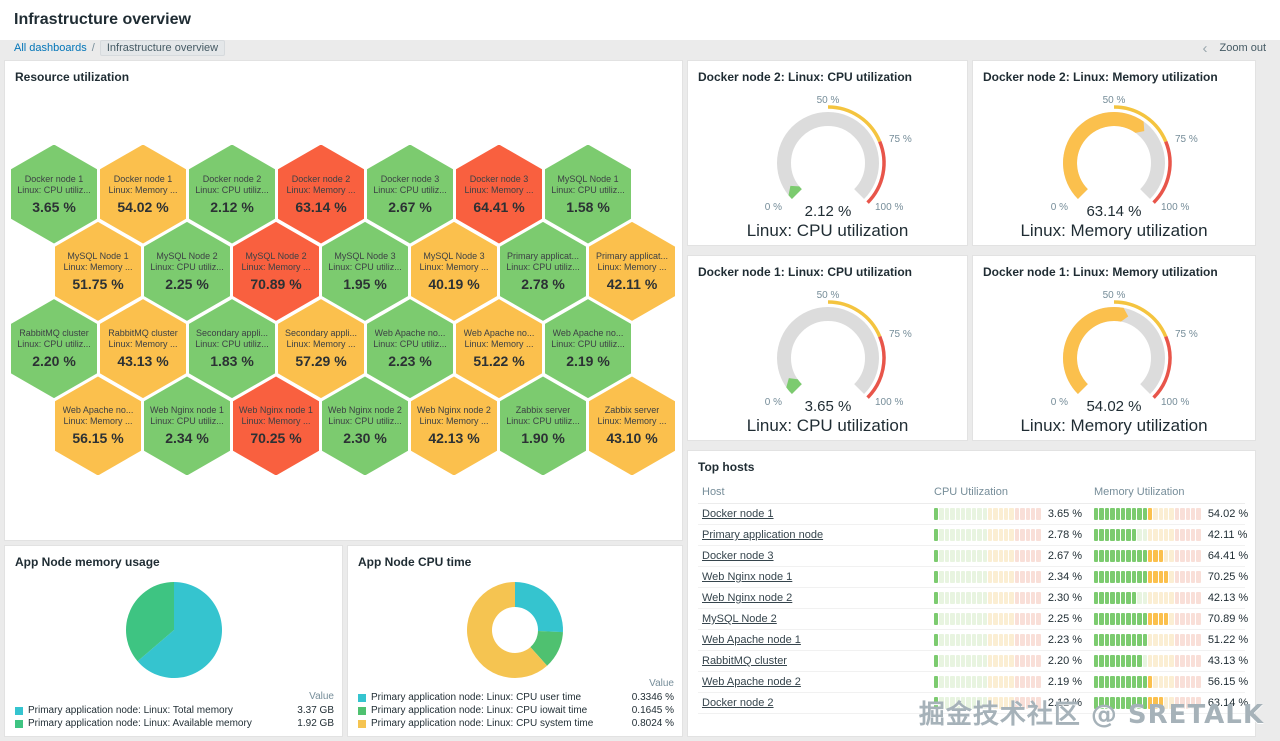  I want to click on top-hosts-row: Docker node 3 2.67 % 64.41 %, so click(973, 556).